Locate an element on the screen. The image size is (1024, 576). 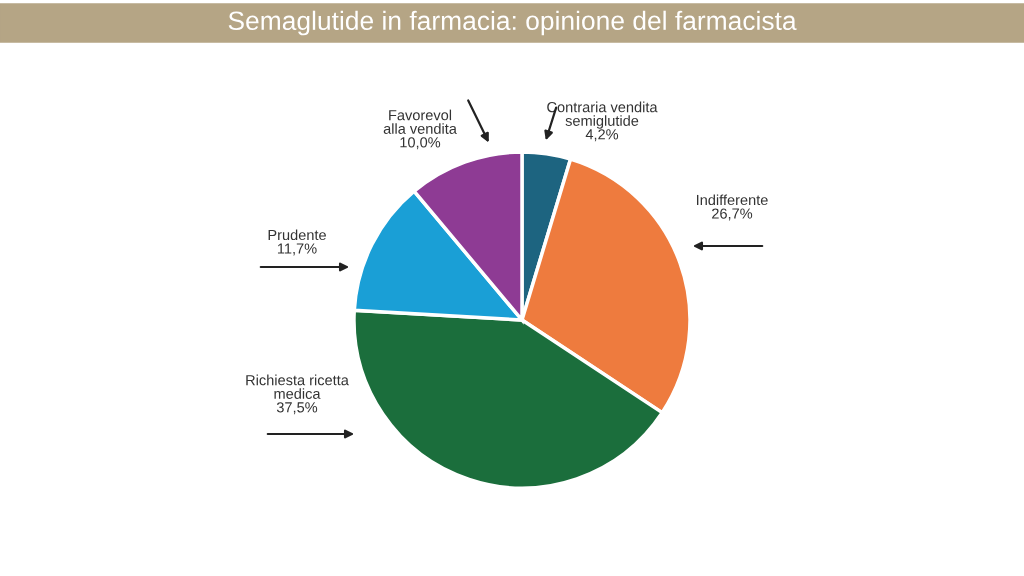
data-label: 11,7% is located at coordinates (297, 249).